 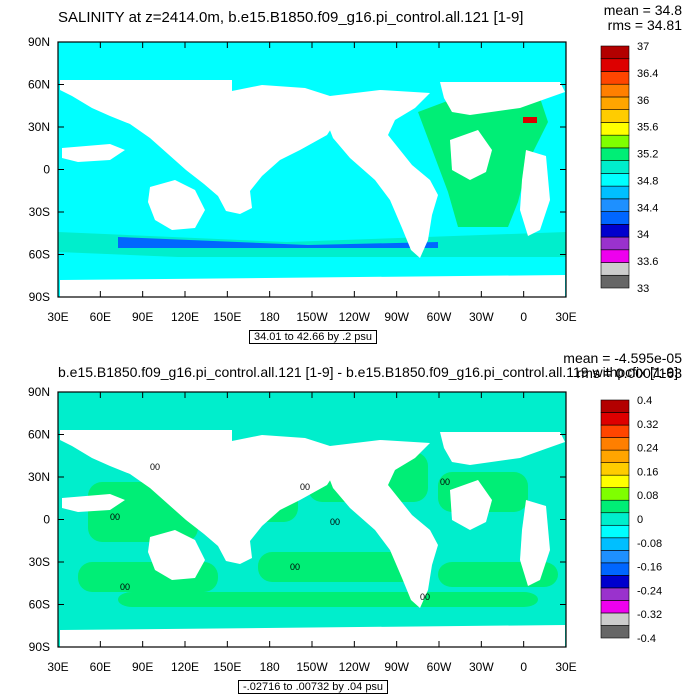 I want to click on panel2-mean: mean = -4.595e-05, so click(x=622, y=358).